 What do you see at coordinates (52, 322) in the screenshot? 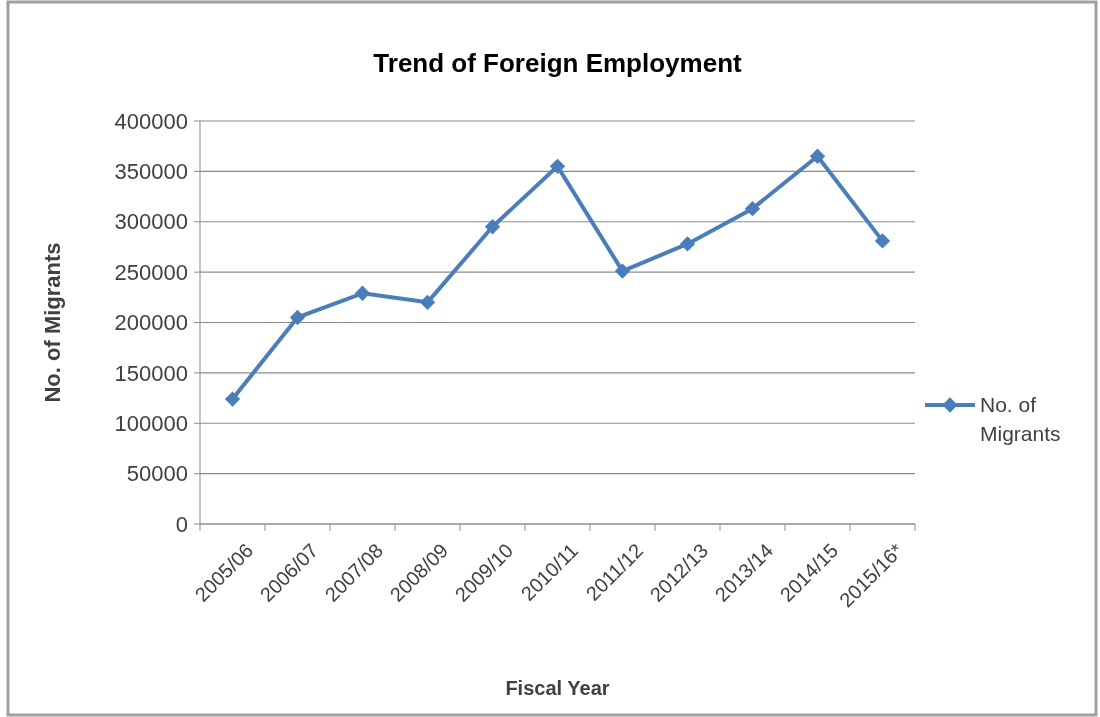
I see `y-axis-title: No. of Migrants` at bounding box center [52, 322].